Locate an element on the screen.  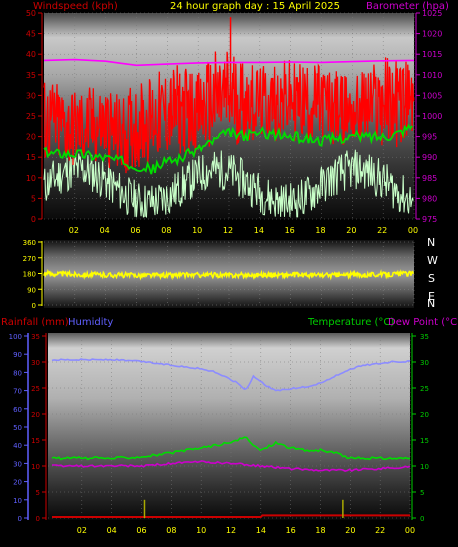
wind-direction-trace is located at coordinates (228, 274).